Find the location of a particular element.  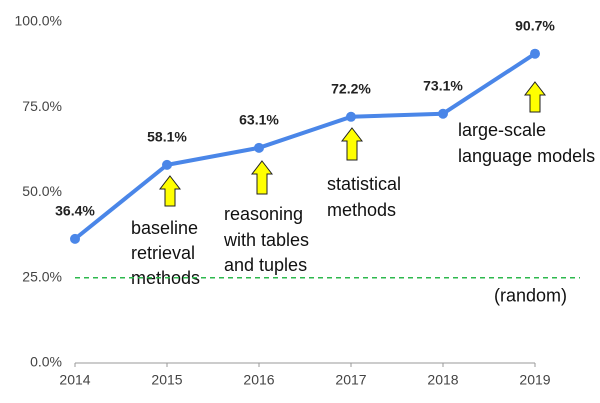

y-tick-label: 75.0% is located at coordinates (42, 106).